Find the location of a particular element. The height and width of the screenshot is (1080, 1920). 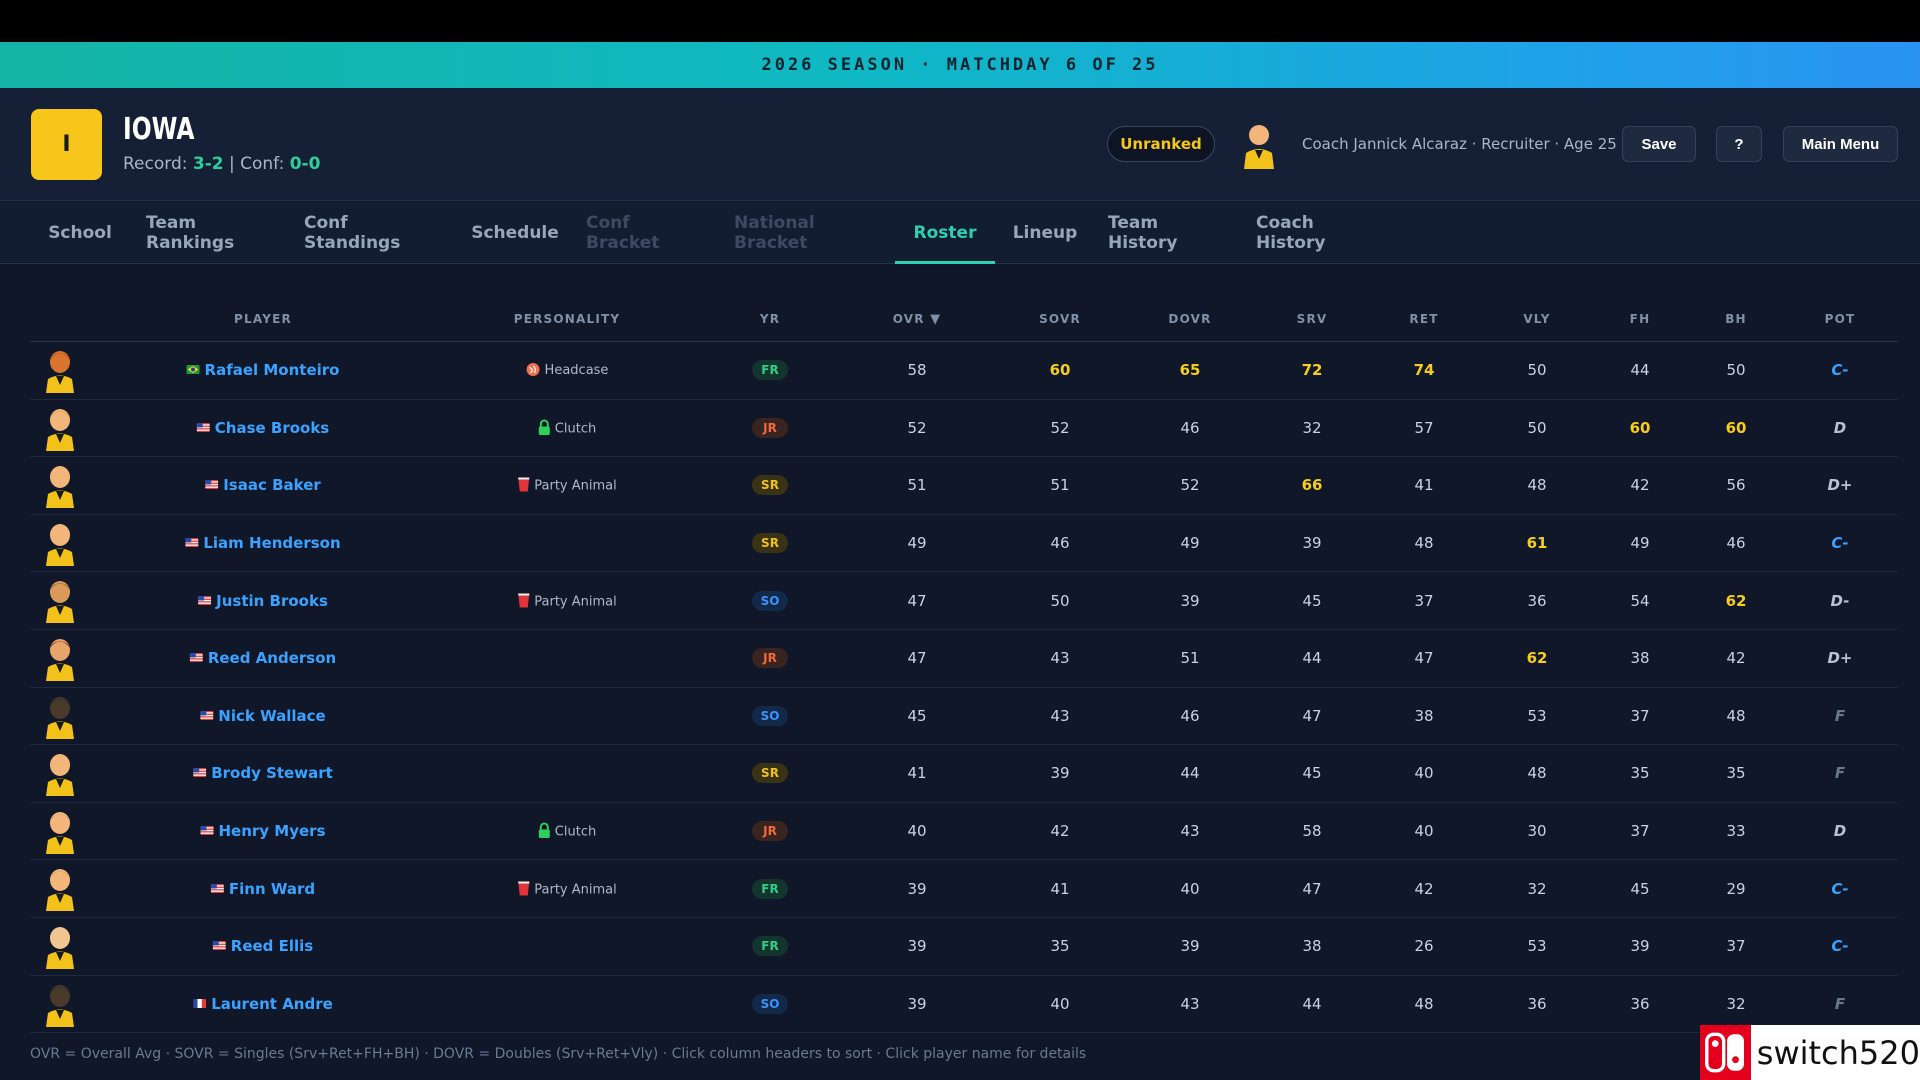

col-personality: PERSONALITY is located at coordinates (567, 319).